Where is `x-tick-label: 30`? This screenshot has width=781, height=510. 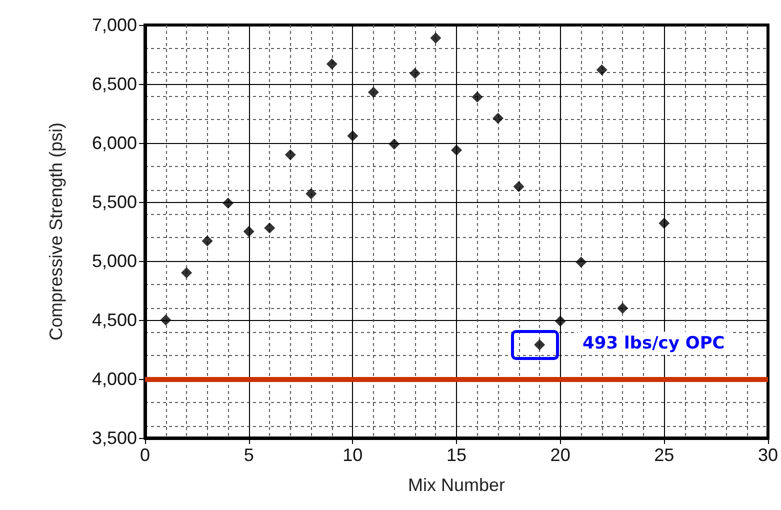
x-tick-label: 30 is located at coordinates (768, 455).